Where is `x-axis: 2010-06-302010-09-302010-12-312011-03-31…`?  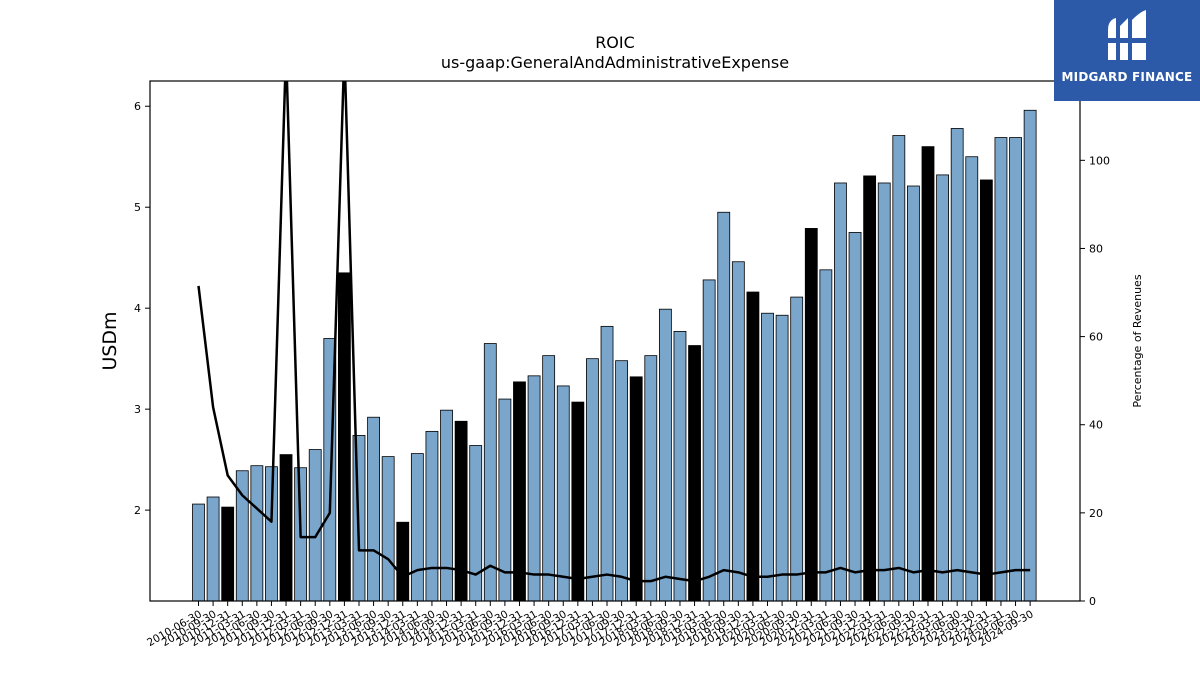
x-axis: 2010-06-302010-09-302010-12-312011-03-31… is located at coordinates (590, 625).